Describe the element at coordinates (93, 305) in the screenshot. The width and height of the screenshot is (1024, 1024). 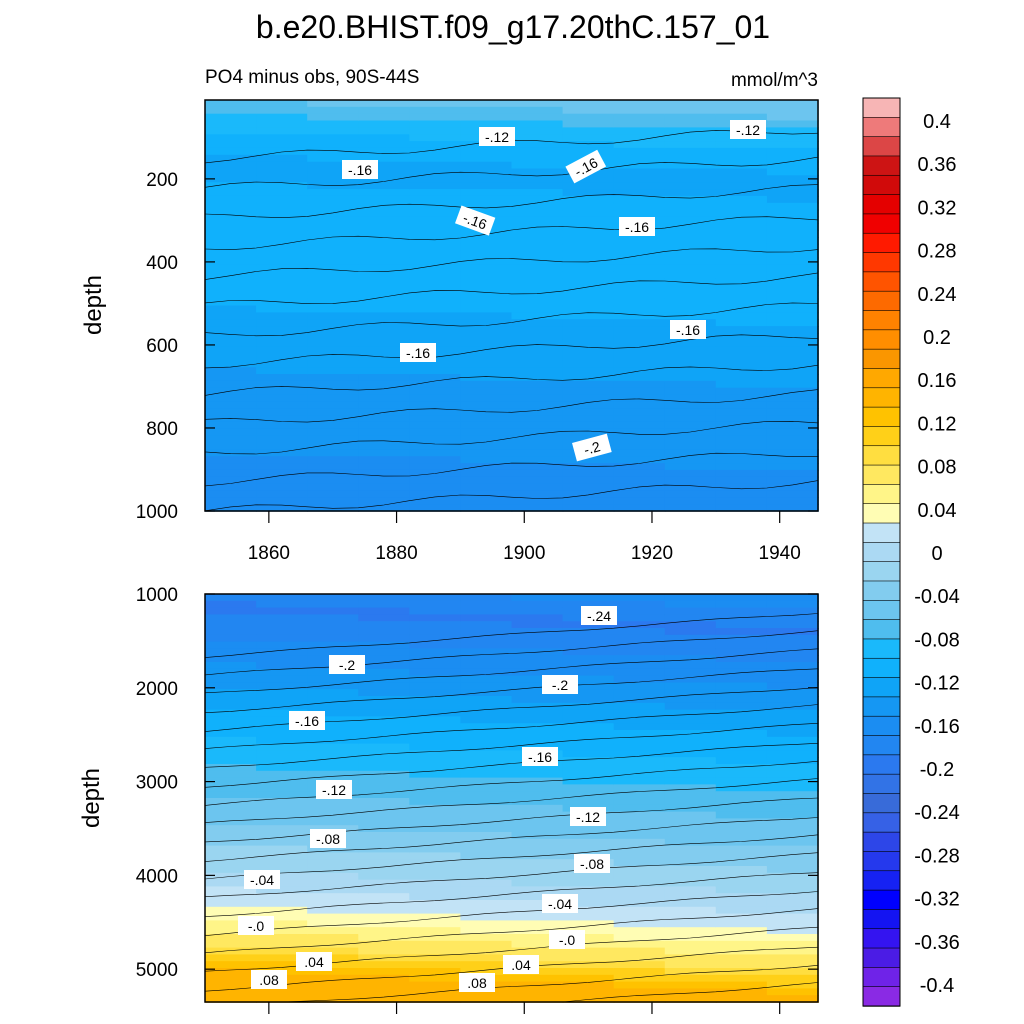
I see `upper-y-axis-label: depth` at that location.